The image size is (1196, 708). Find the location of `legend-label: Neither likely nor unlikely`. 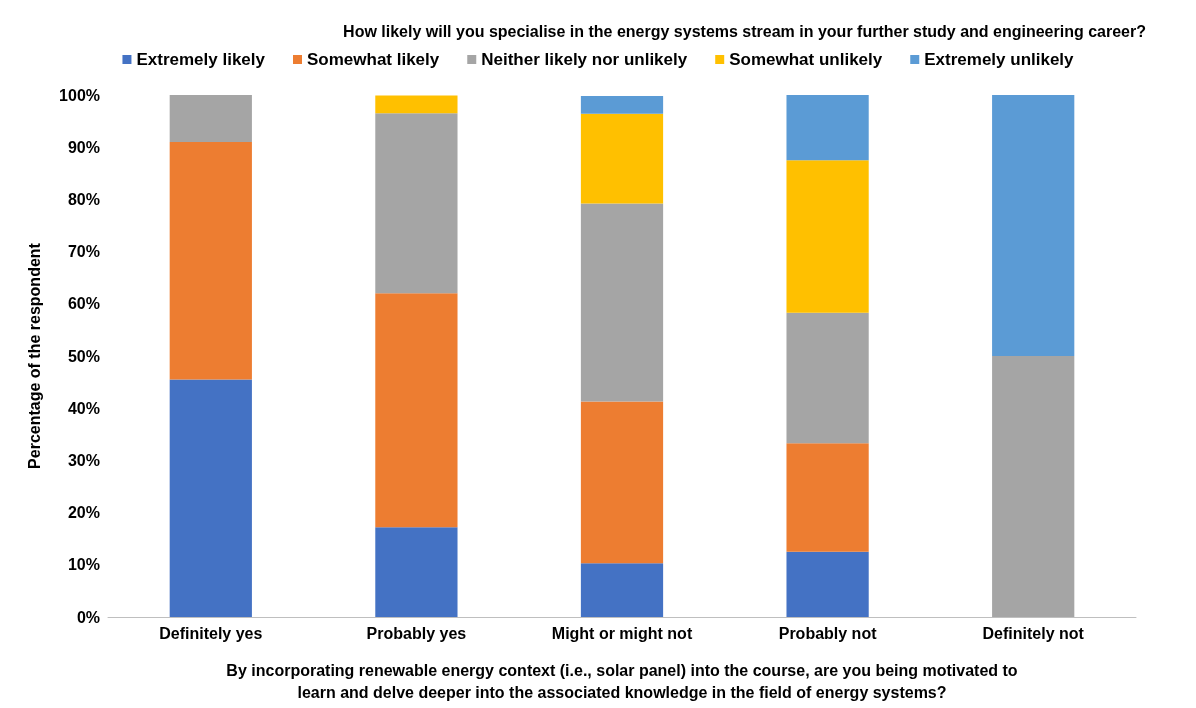

legend-label: Neither likely nor unlikely is located at coordinates (584, 59).